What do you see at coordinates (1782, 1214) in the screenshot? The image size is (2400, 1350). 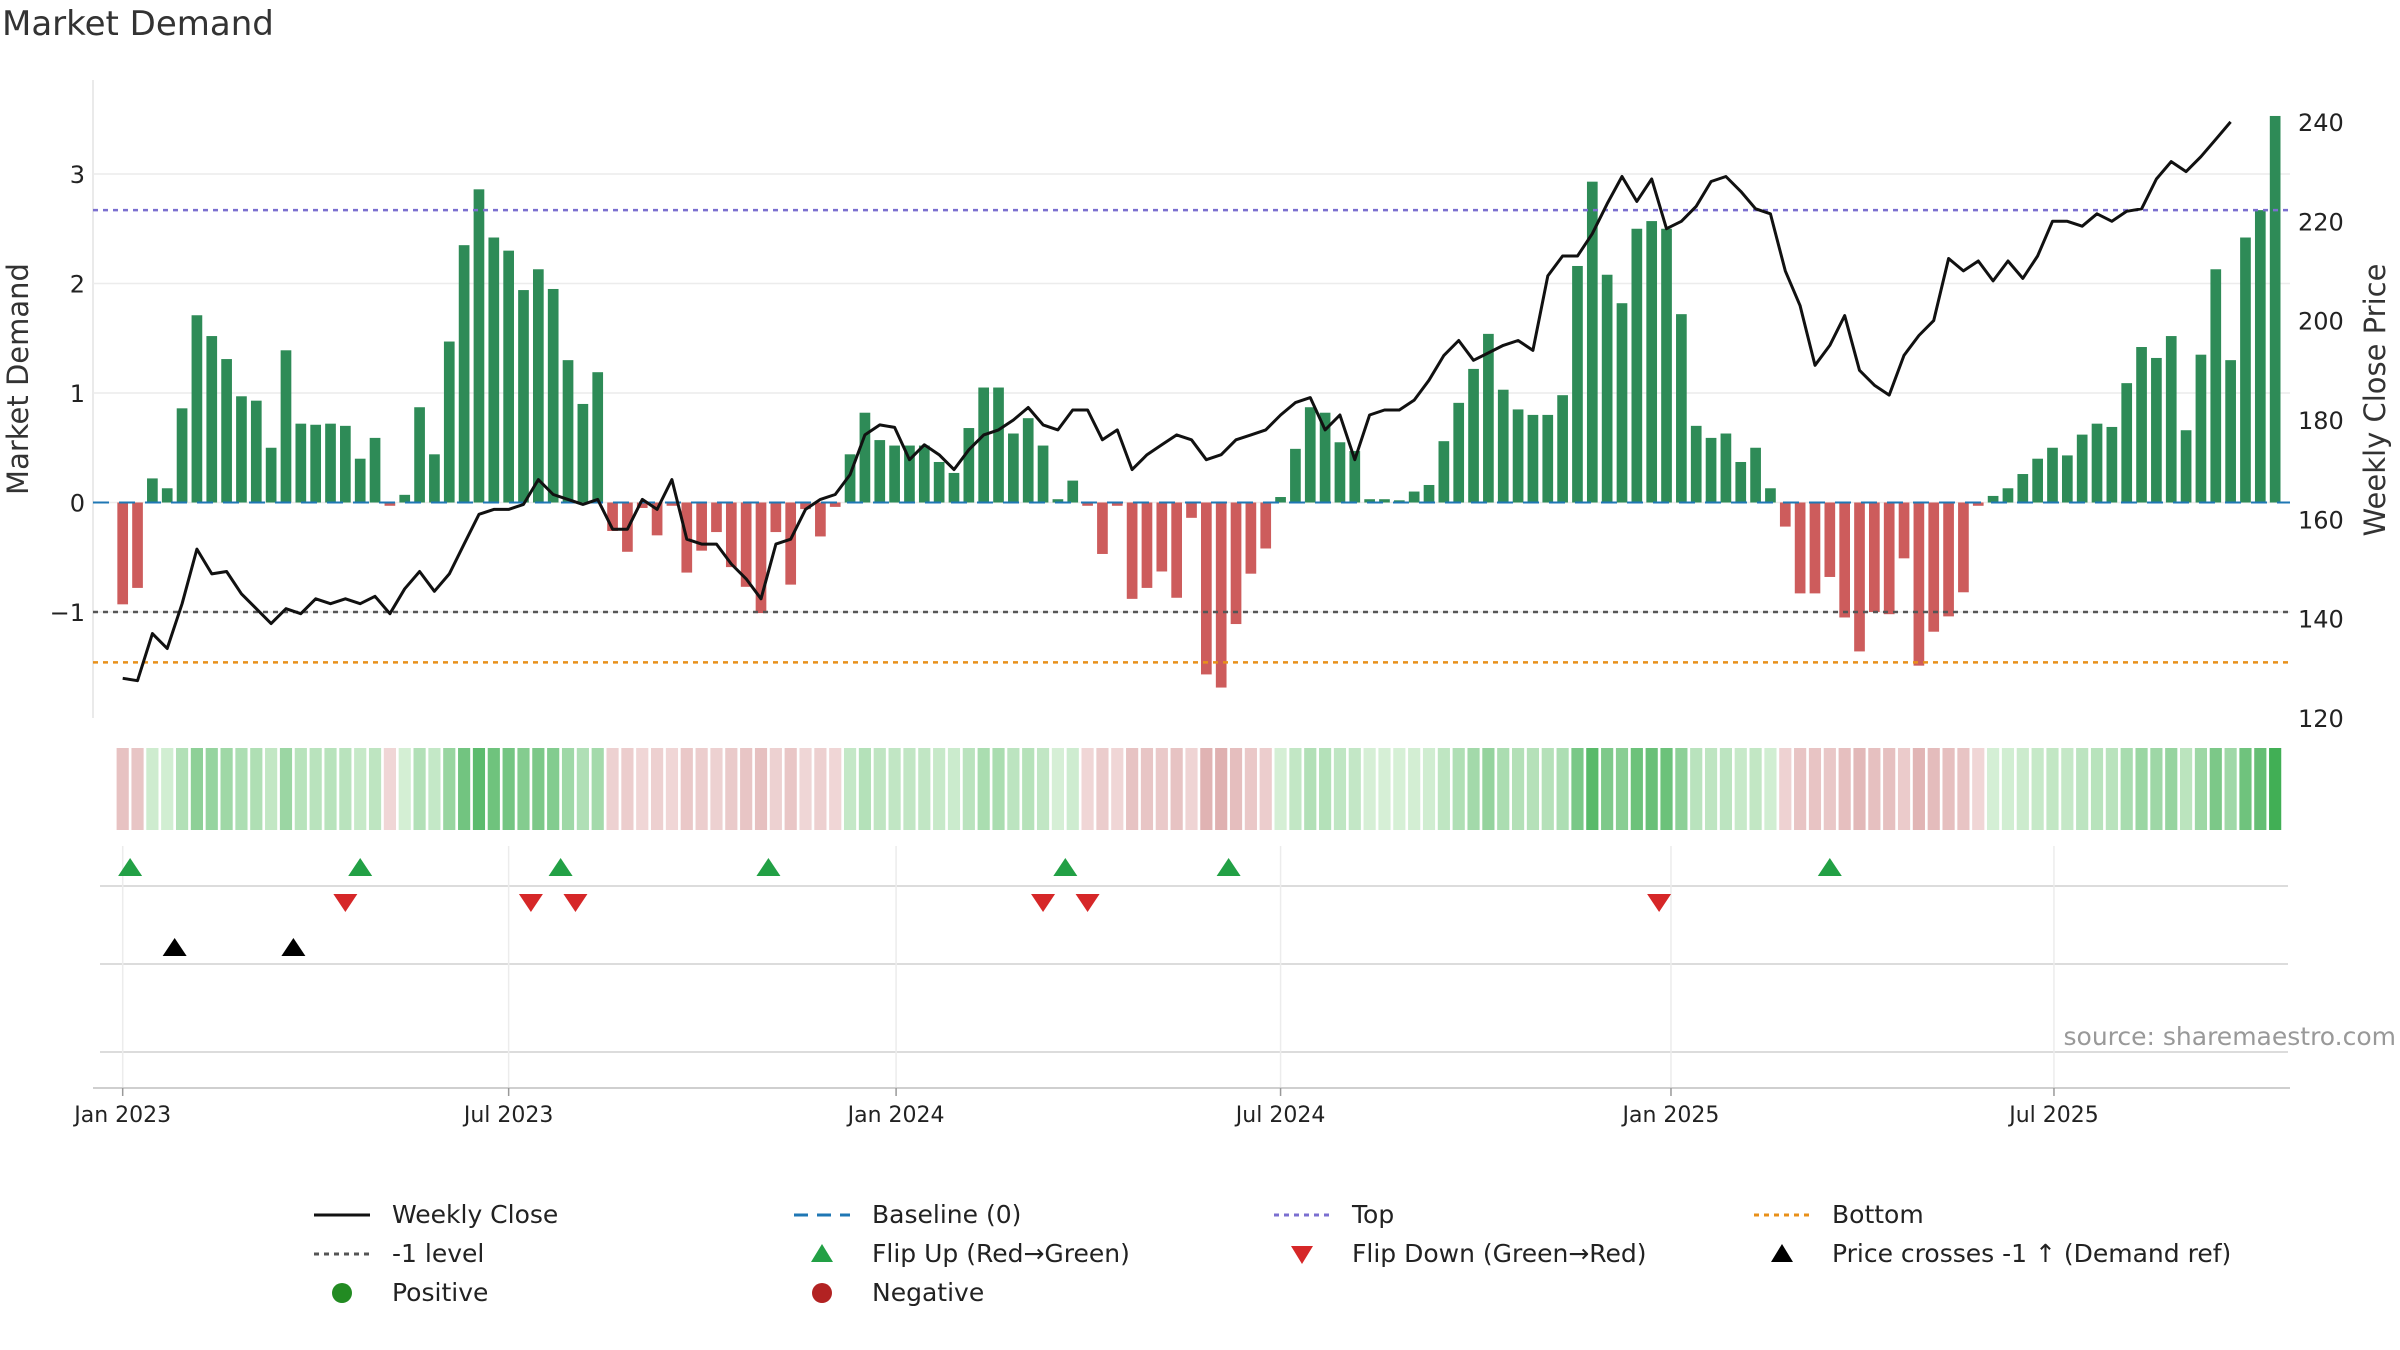 I see `legend-dotted-icon` at bounding box center [1782, 1214].